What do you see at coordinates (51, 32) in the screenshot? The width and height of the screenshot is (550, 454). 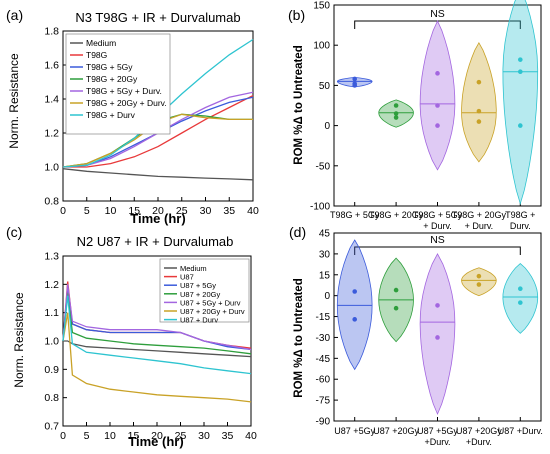 I see `pa-ytick-label: 1.8` at bounding box center [51, 32].